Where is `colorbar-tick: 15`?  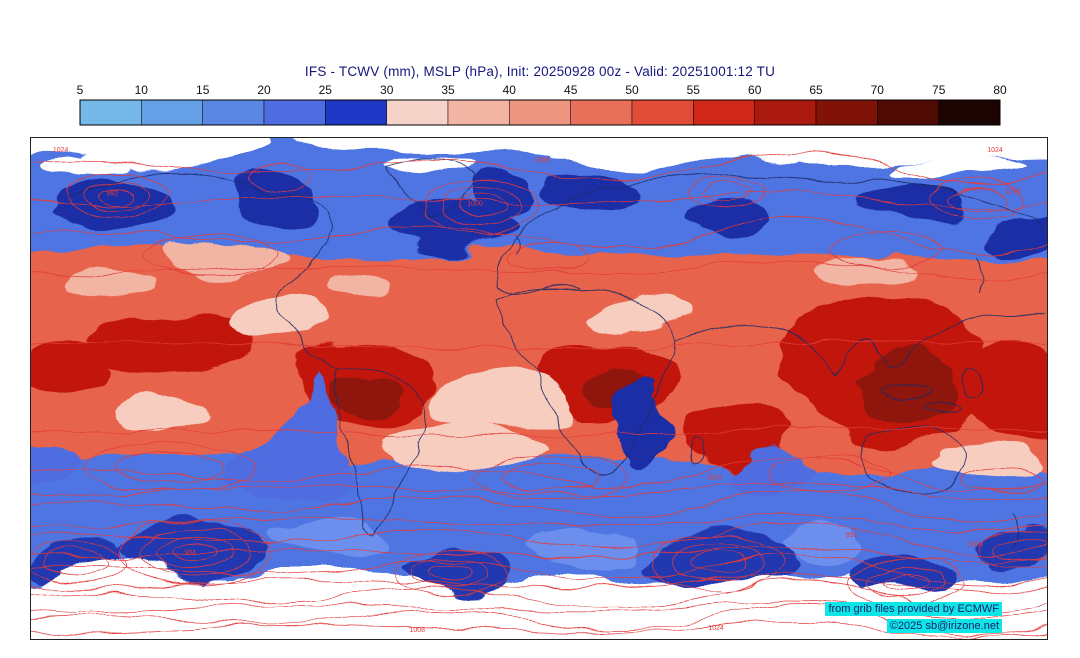
colorbar-tick: 15 is located at coordinates (203, 90).